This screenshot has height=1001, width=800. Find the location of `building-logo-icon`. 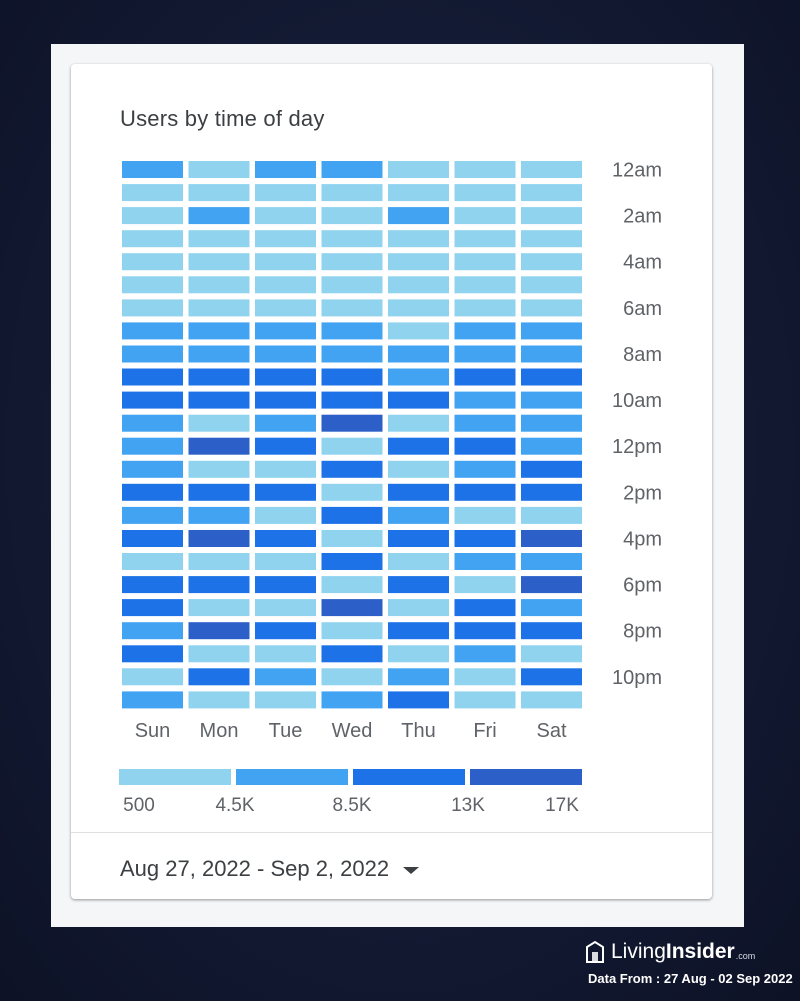

building-logo-icon is located at coordinates (595, 951).